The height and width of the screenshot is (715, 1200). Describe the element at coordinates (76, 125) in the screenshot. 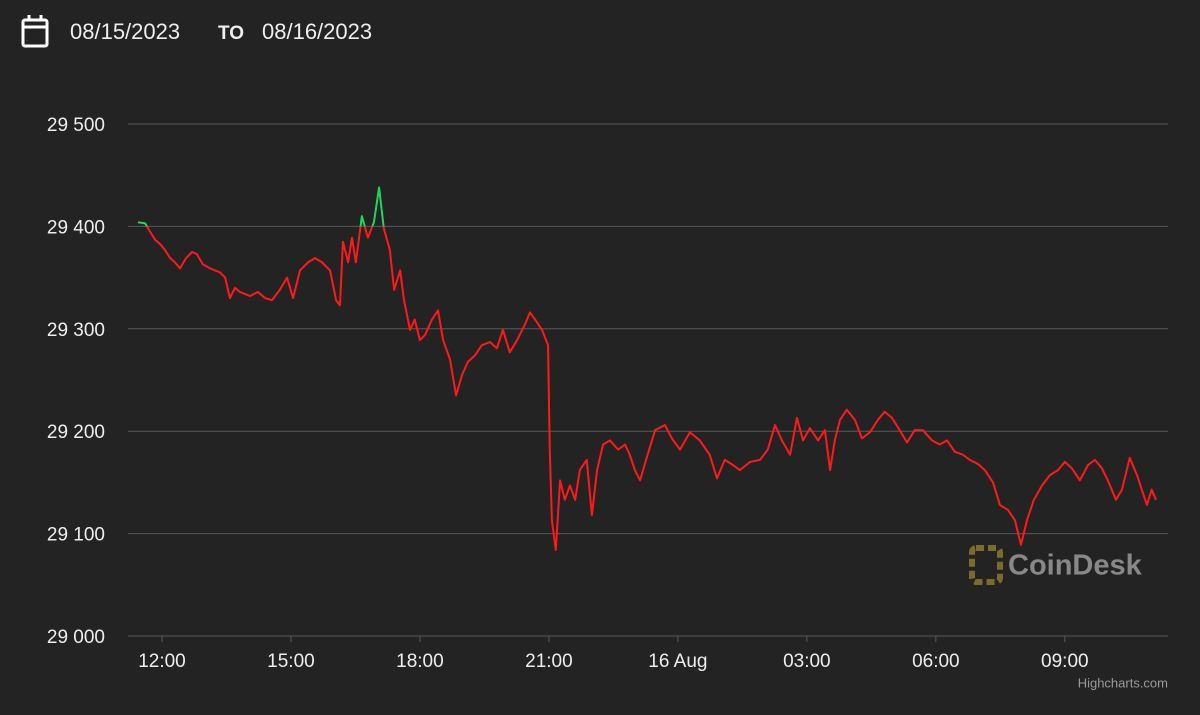

I see `y-tick-label: 29 500` at that location.